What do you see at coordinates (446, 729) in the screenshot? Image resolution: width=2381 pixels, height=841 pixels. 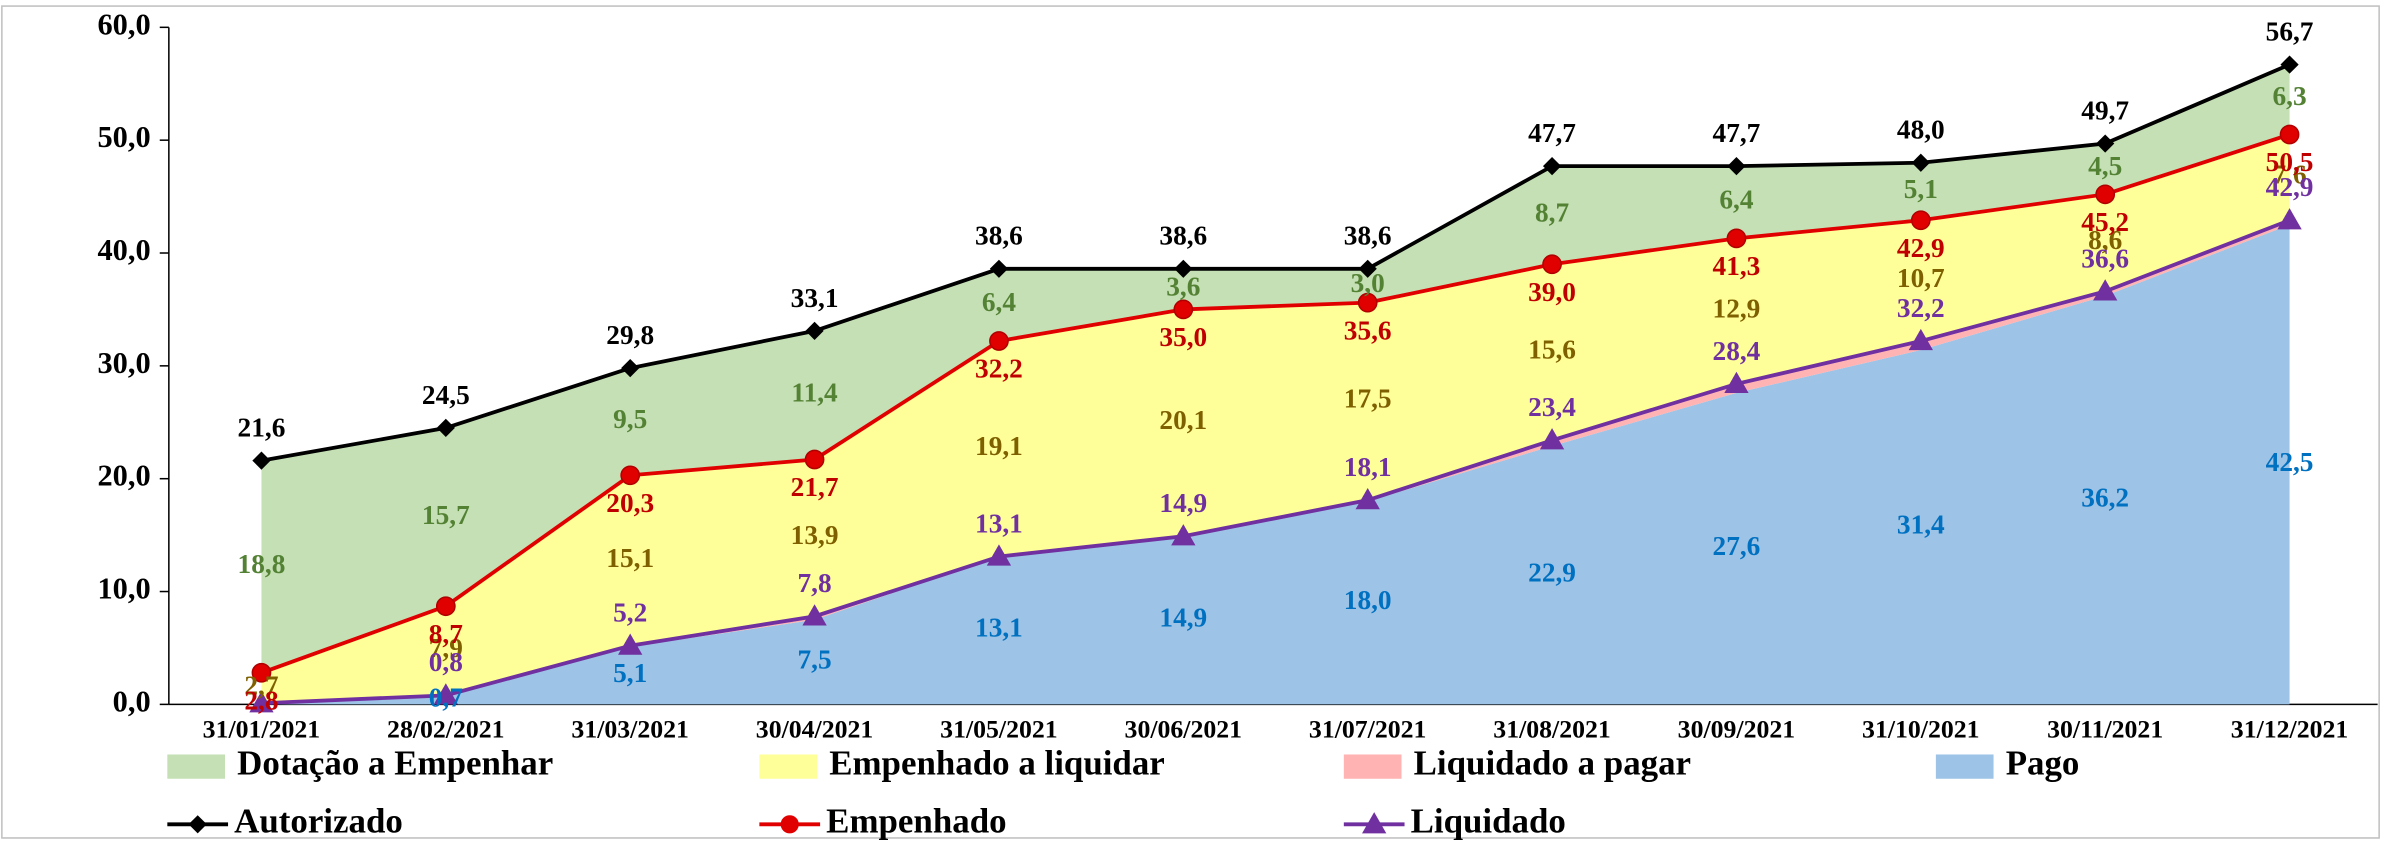 I see `x-tick-label: 28/02/2021` at bounding box center [446, 729].